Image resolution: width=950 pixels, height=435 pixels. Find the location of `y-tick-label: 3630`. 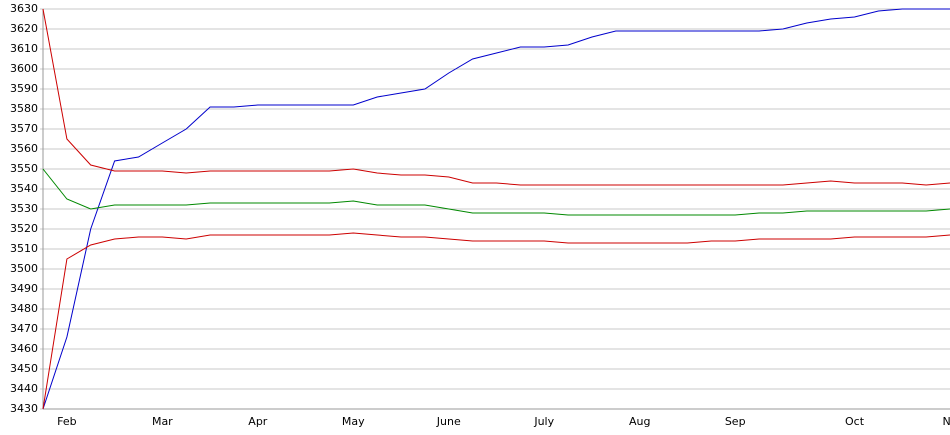

y-tick-label: 3630 is located at coordinates (24, 8).